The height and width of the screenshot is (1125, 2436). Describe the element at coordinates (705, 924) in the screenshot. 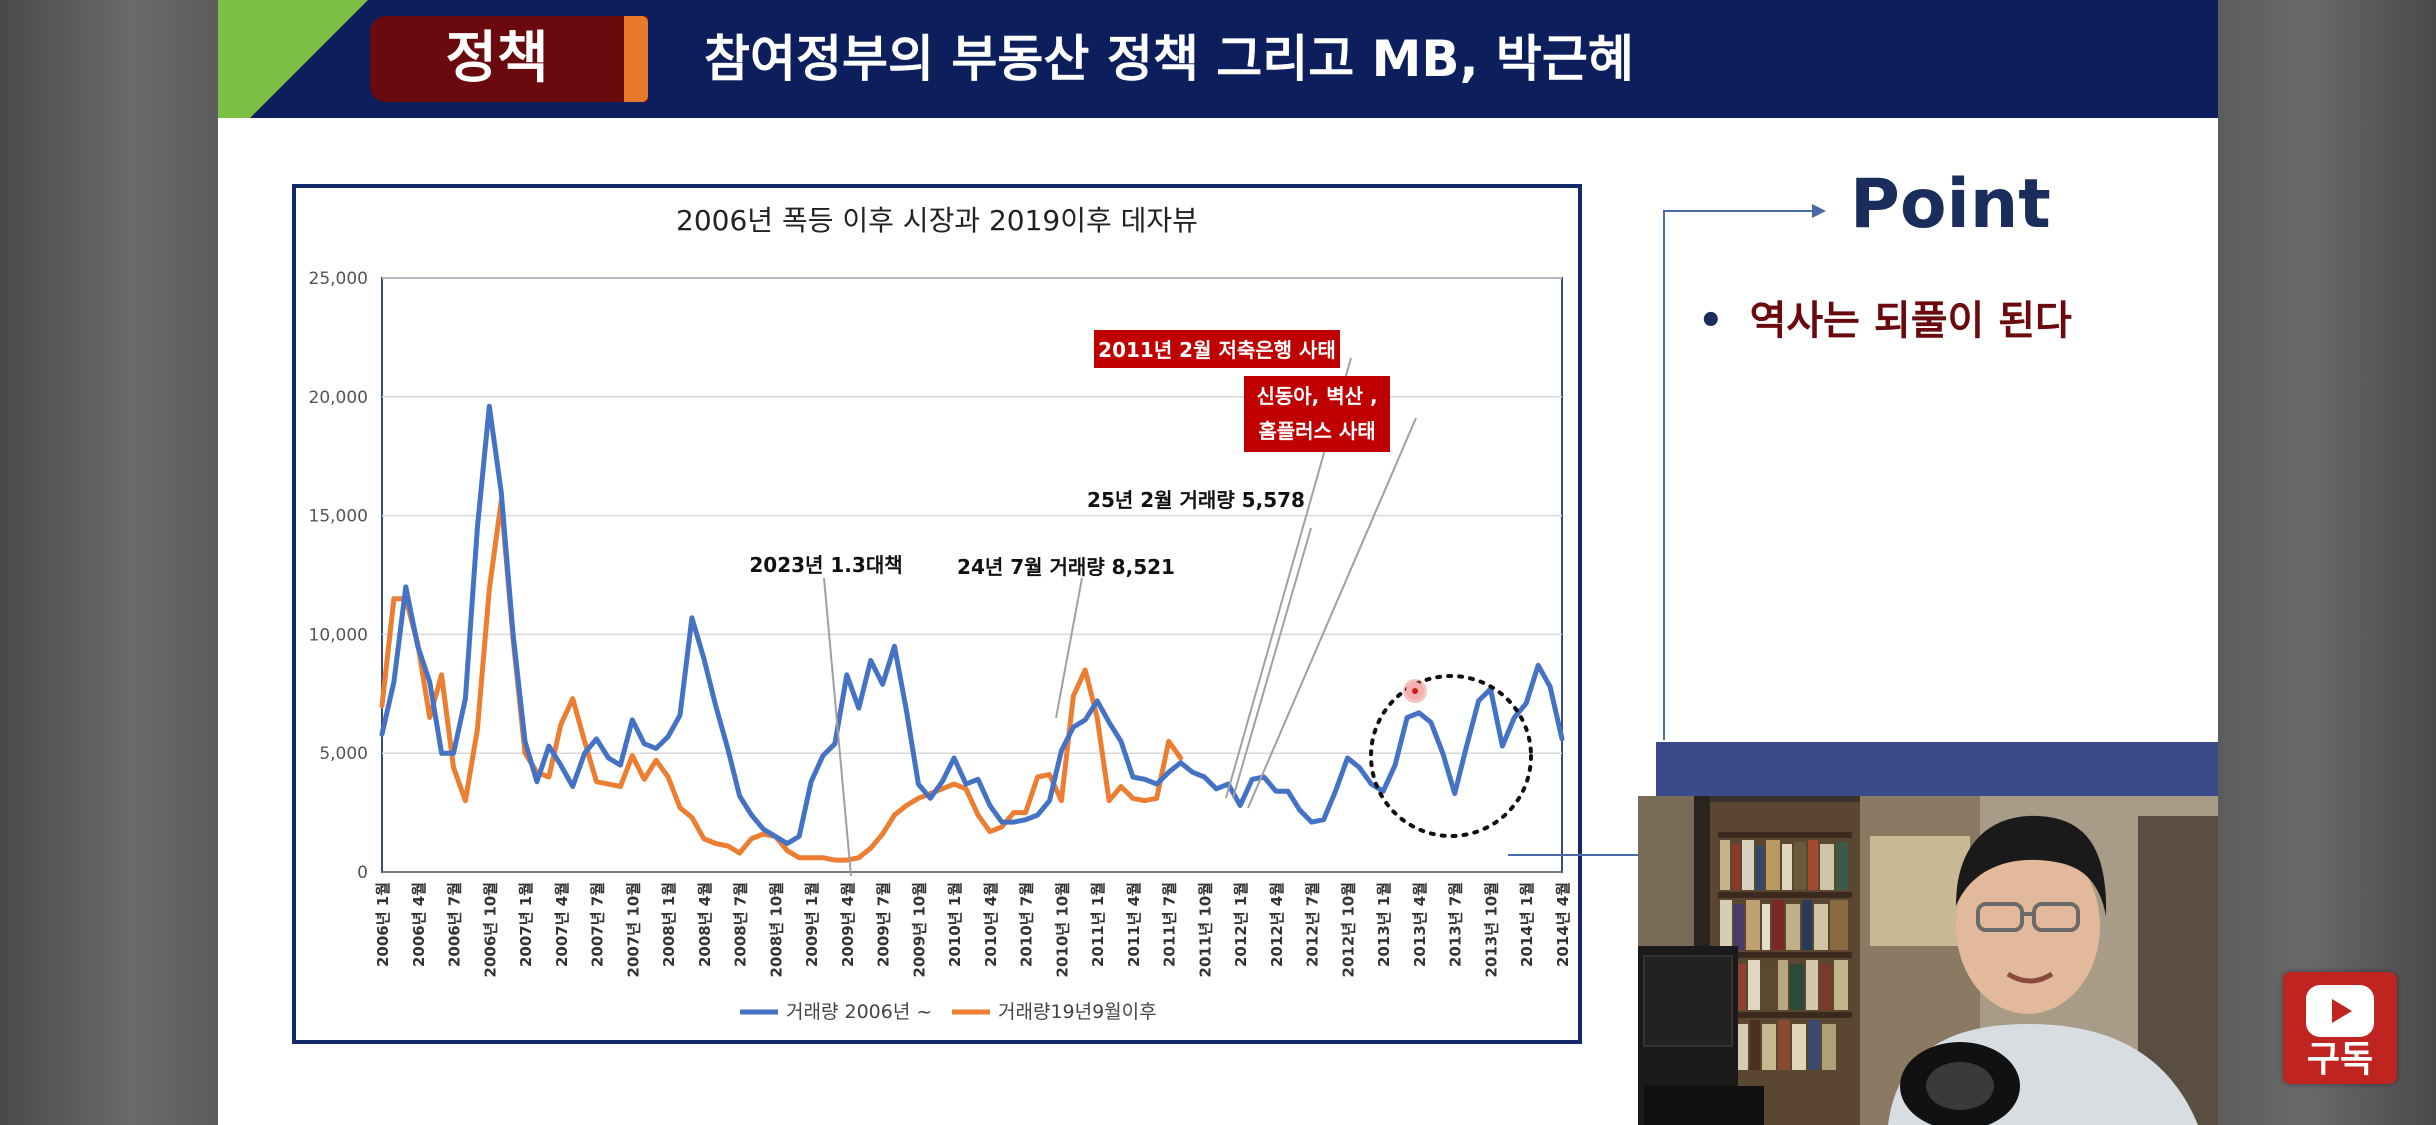

I see `x-tick-label: 2008년 4월` at that location.